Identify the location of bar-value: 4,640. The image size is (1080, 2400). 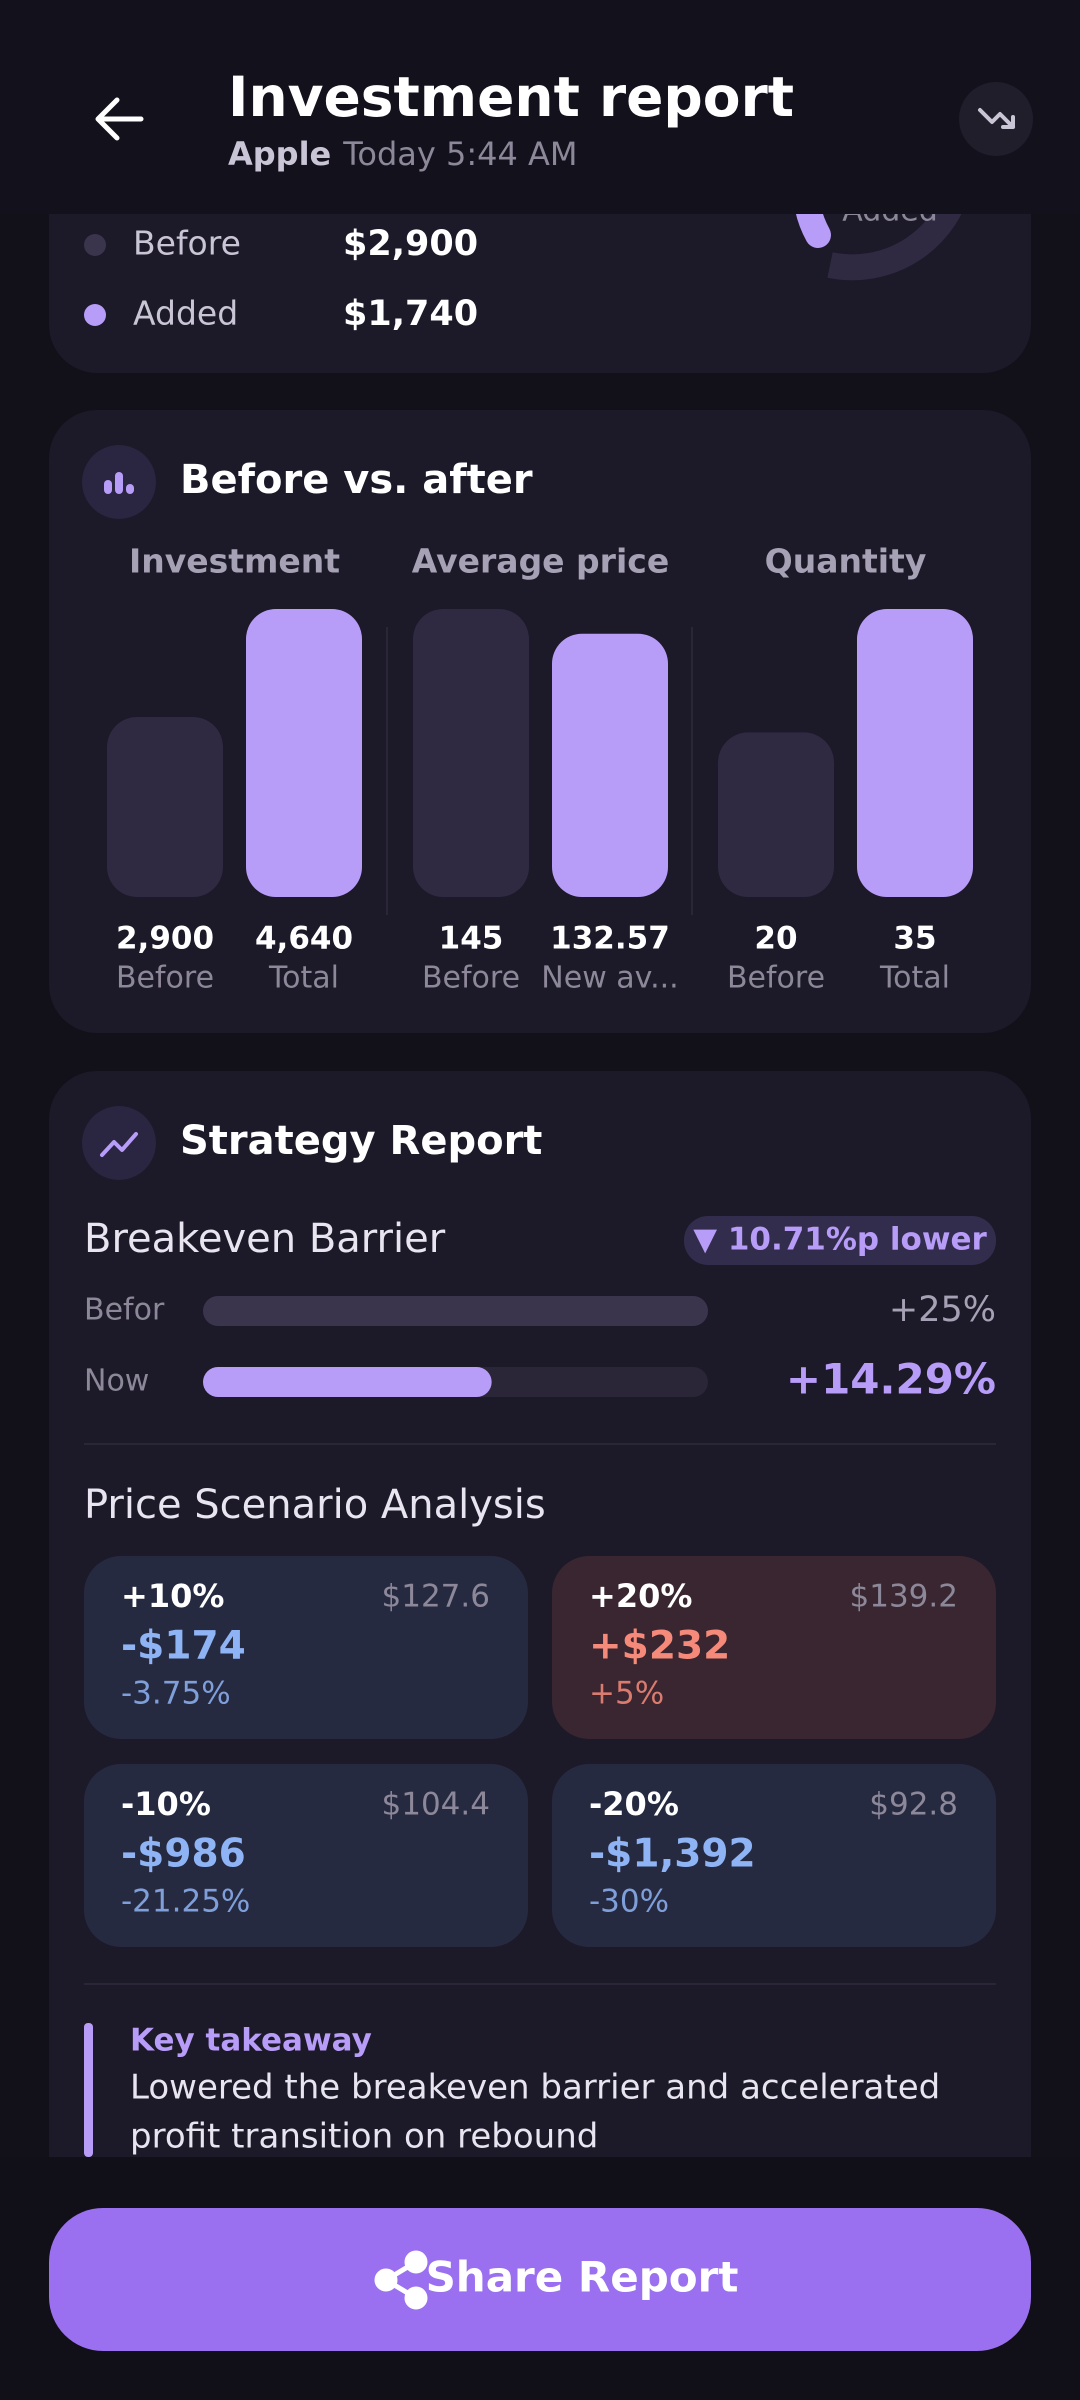
(304, 939).